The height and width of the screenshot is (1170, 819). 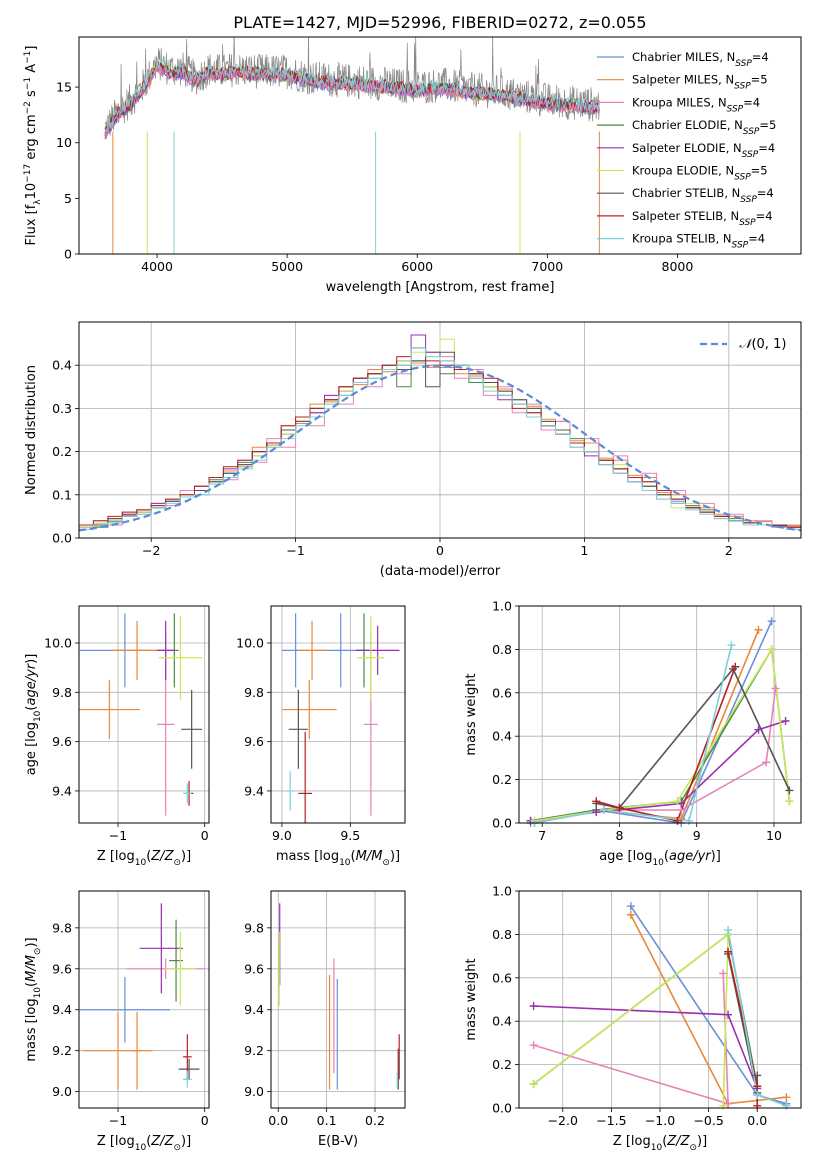 I want to click on x-tick-label: 1, so click(x=584, y=550).